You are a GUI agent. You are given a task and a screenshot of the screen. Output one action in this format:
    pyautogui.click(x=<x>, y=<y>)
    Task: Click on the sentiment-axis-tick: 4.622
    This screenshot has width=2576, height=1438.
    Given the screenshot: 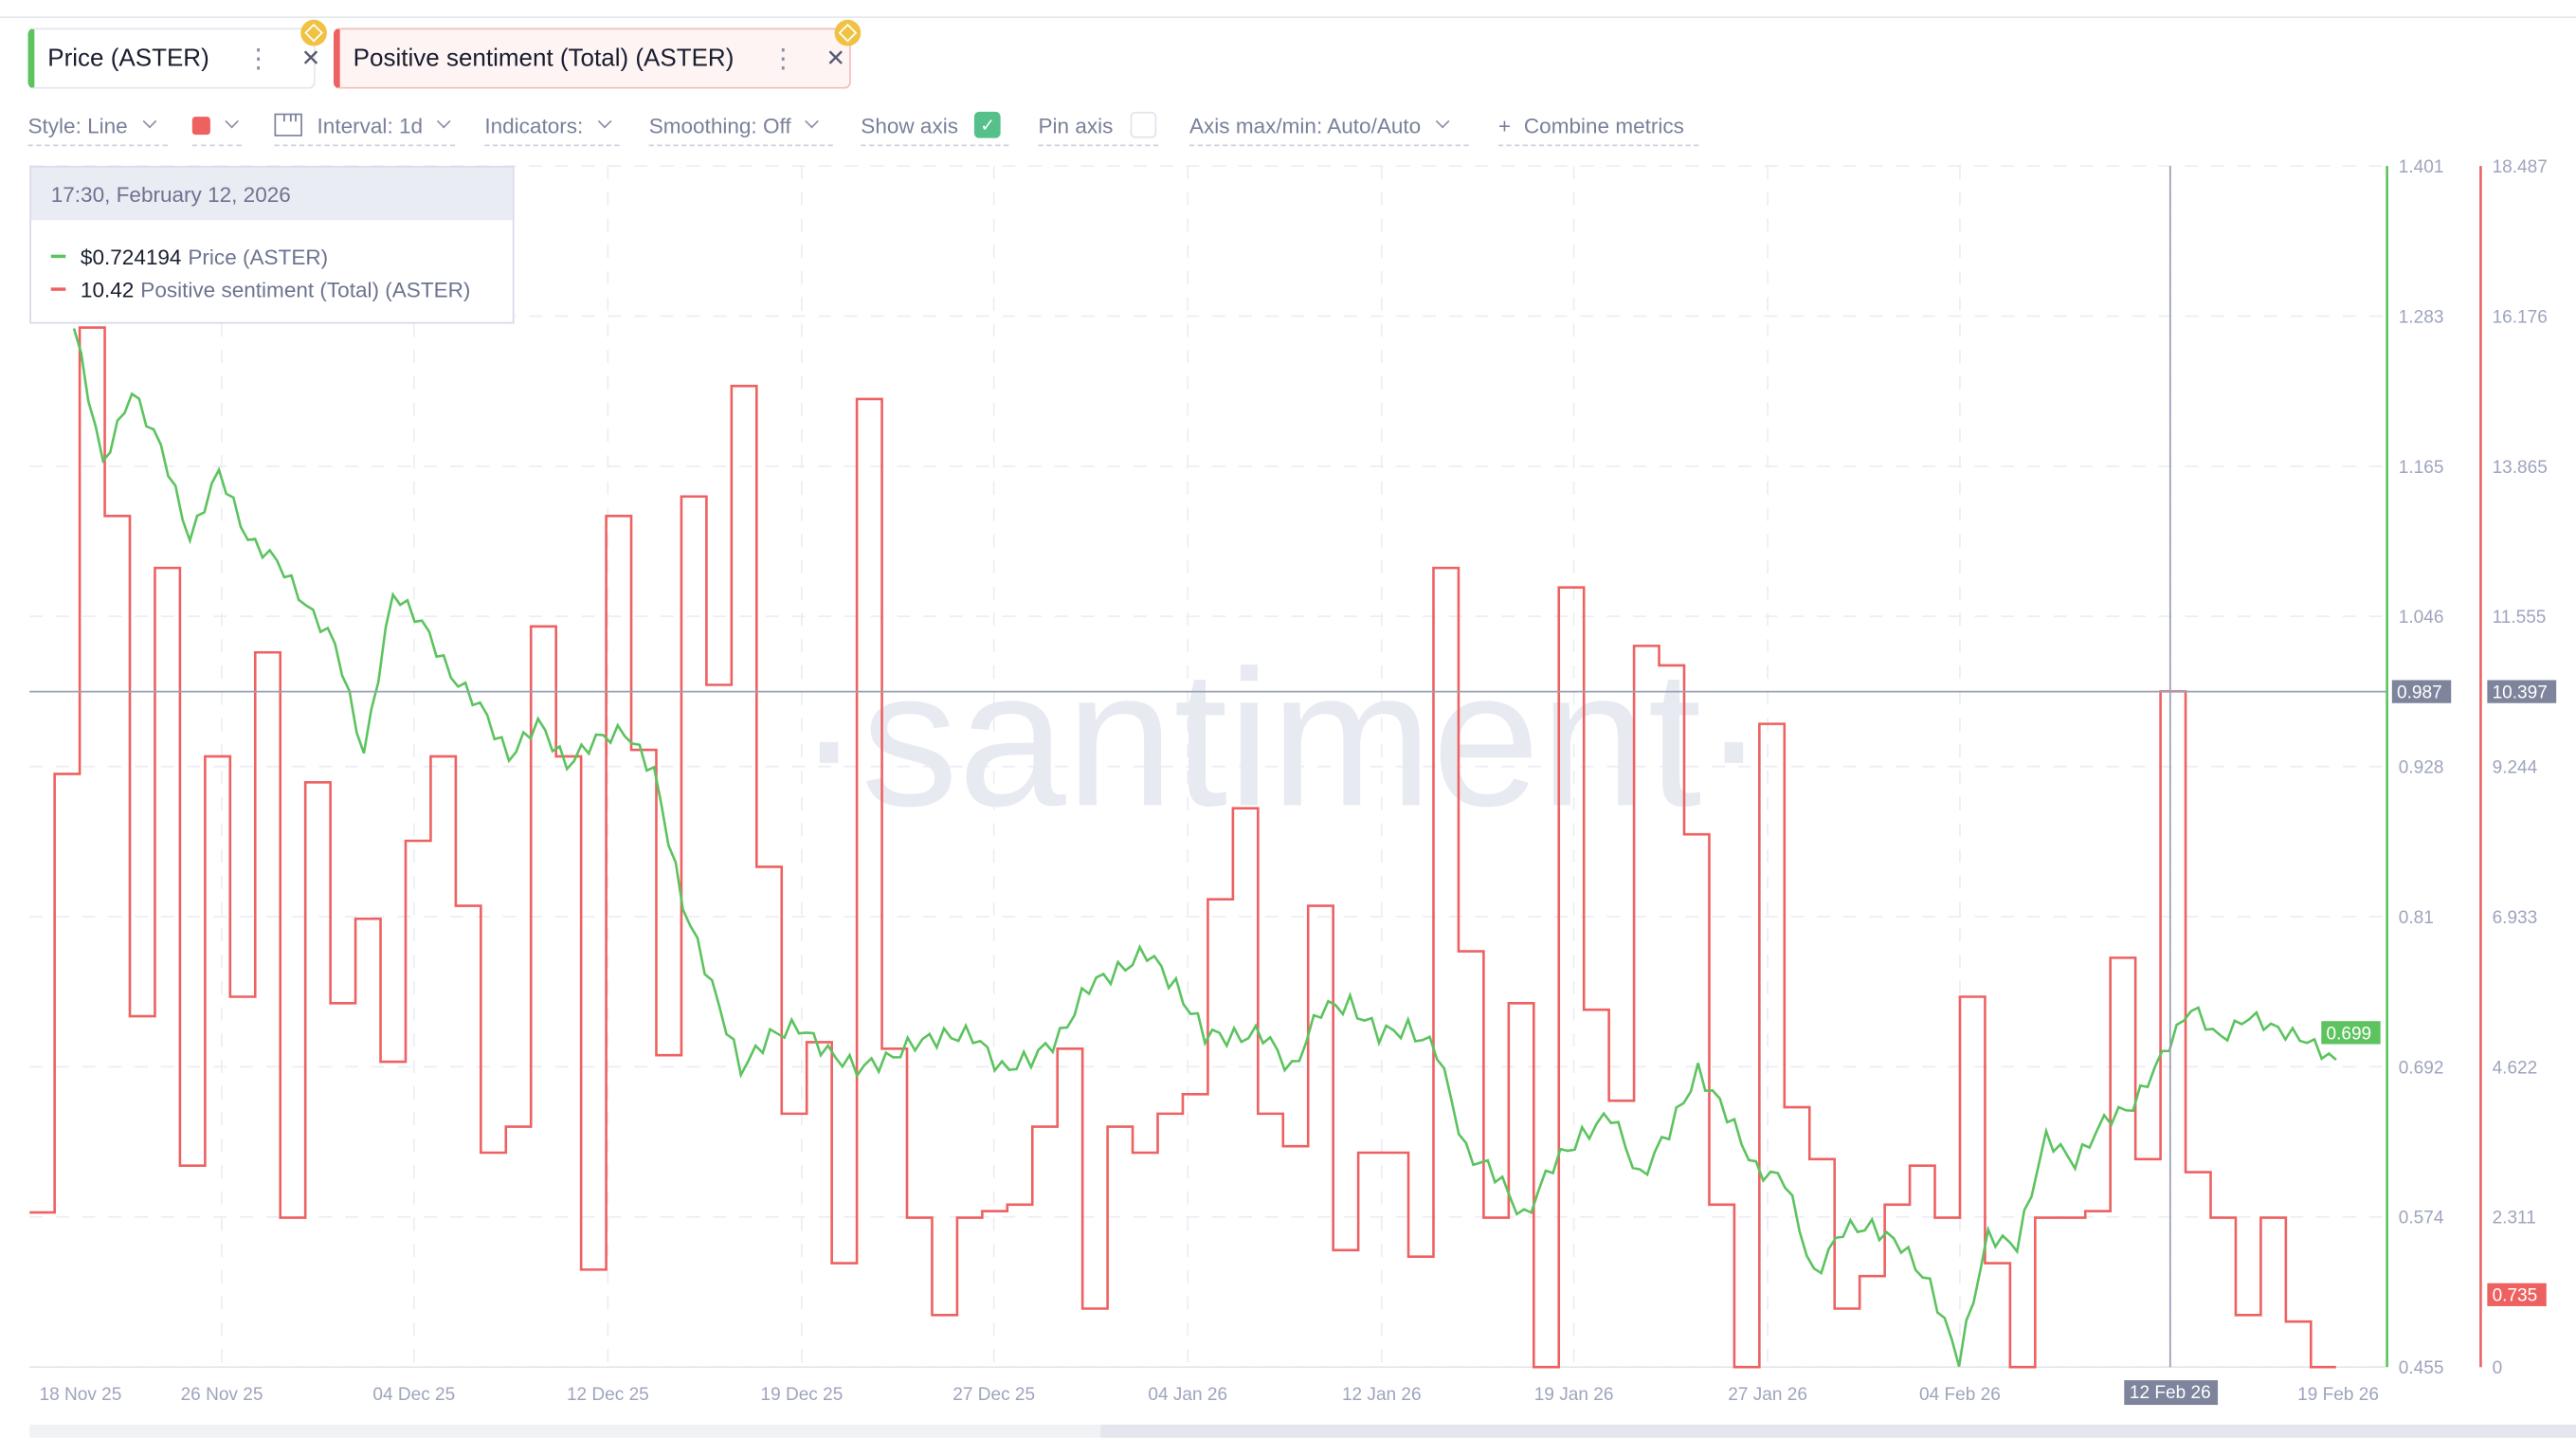 What is the action you would take?
    pyautogui.click(x=2515, y=1068)
    